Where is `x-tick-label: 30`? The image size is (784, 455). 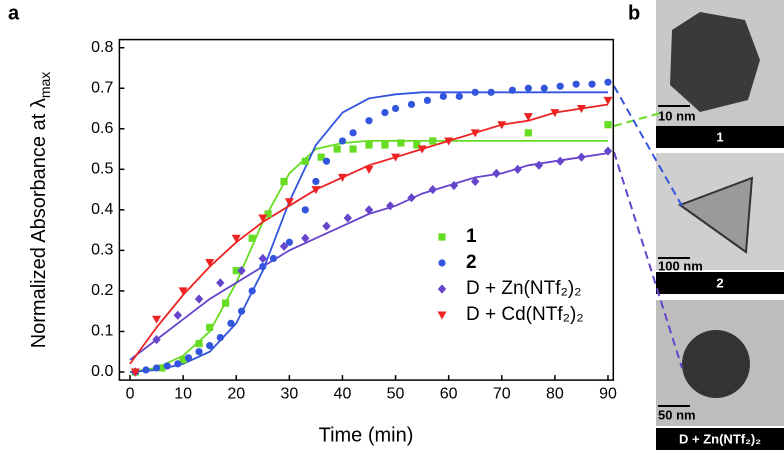 x-tick-label: 30 is located at coordinates (289, 393).